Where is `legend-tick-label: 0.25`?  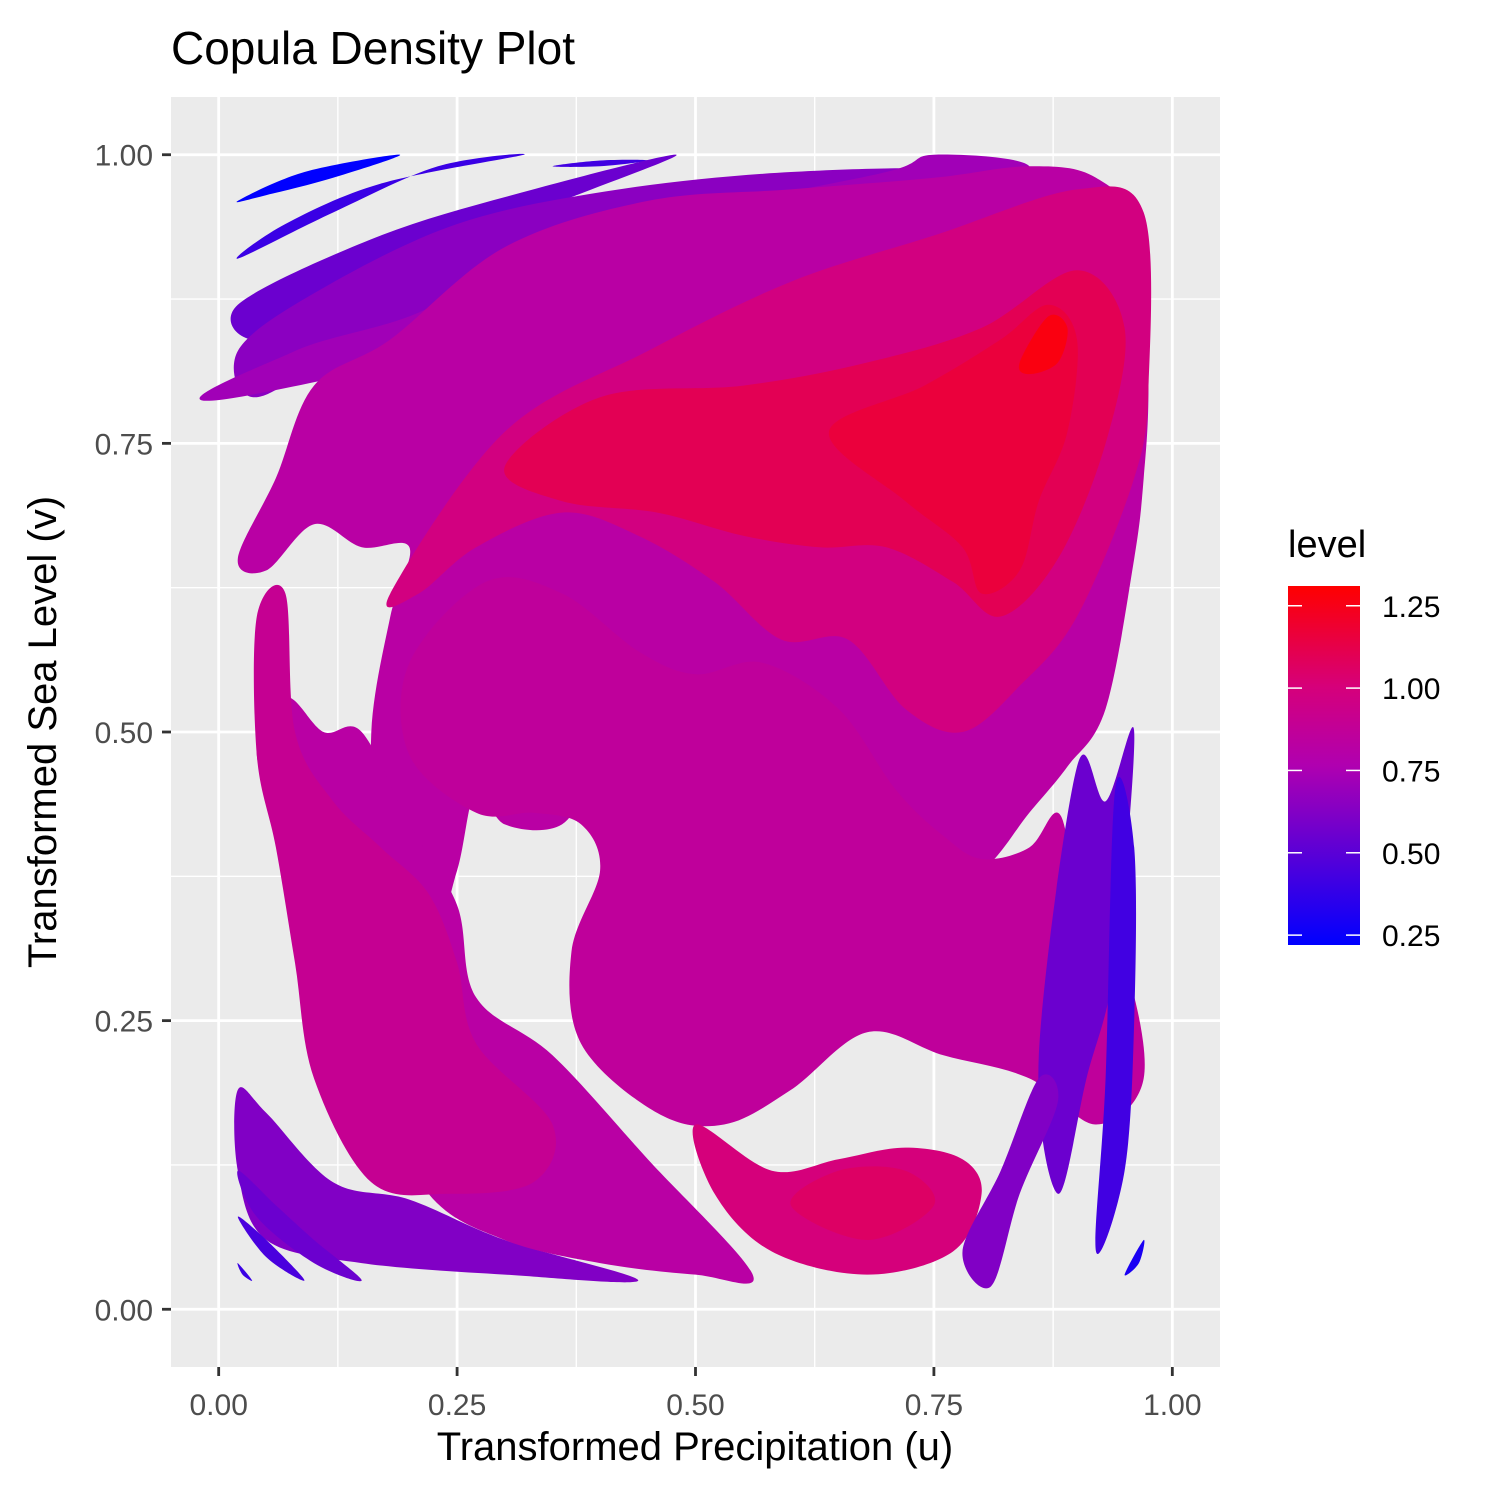 legend-tick-label: 0.25 is located at coordinates (1411, 936).